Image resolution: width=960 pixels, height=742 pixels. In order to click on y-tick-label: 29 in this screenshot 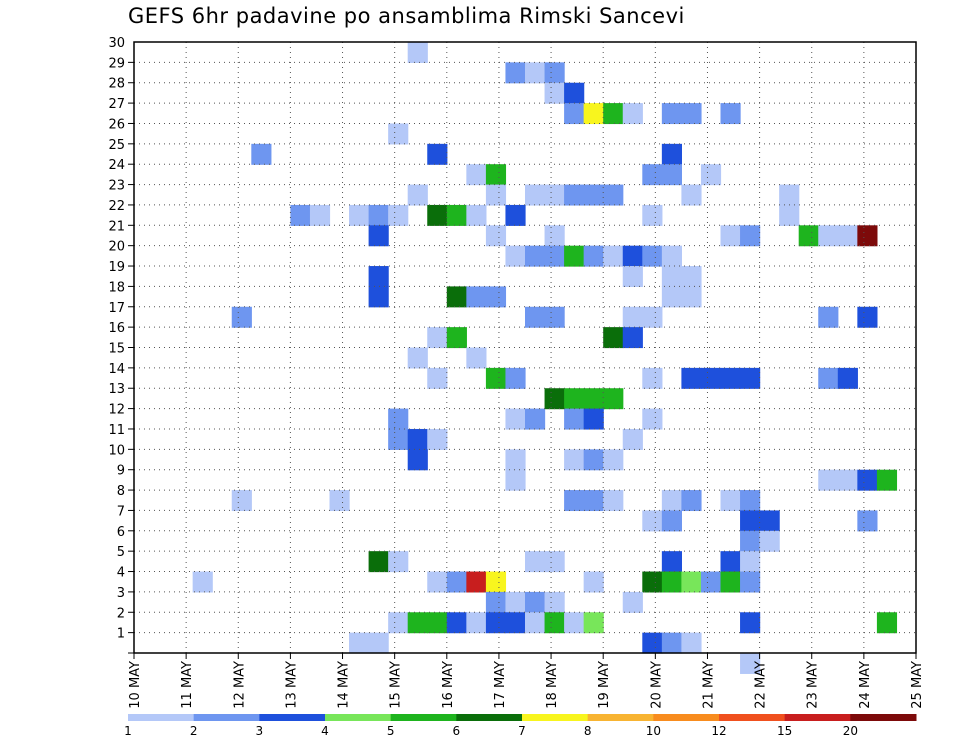, I will do `click(116, 63)`.